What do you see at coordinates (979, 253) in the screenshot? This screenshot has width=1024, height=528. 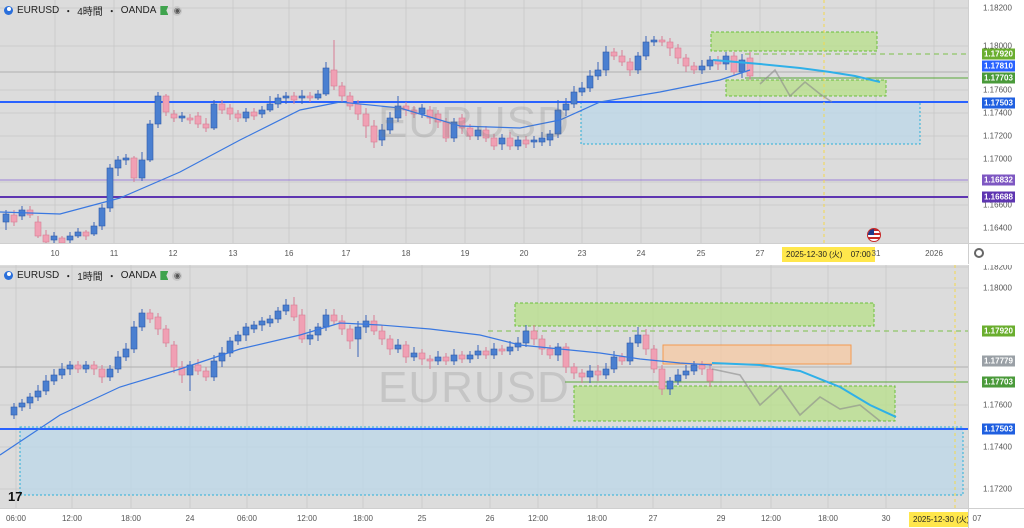 I see `settings-gear-icon` at bounding box center [979, 253].